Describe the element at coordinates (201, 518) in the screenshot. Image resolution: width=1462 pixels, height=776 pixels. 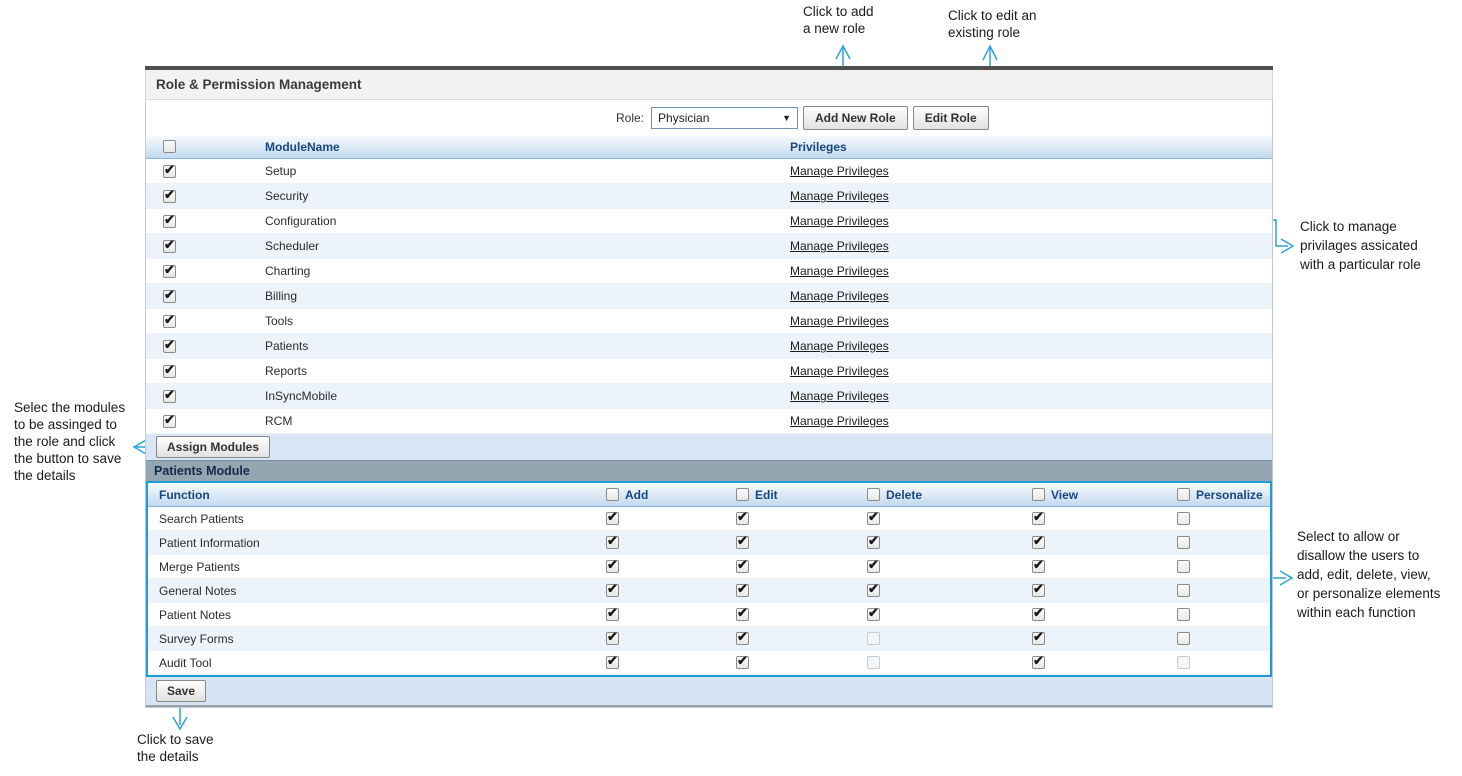
I see `function-name: Search Patients` at that location.